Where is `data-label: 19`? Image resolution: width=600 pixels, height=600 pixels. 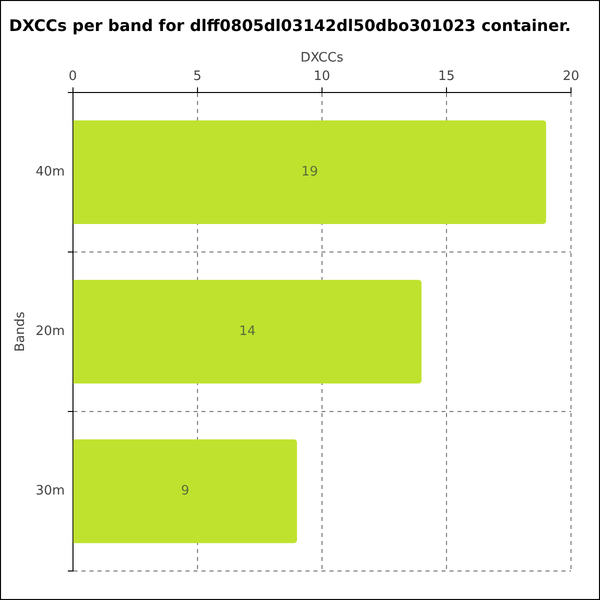
data-label: 19 is located at coordinates (309, 172).